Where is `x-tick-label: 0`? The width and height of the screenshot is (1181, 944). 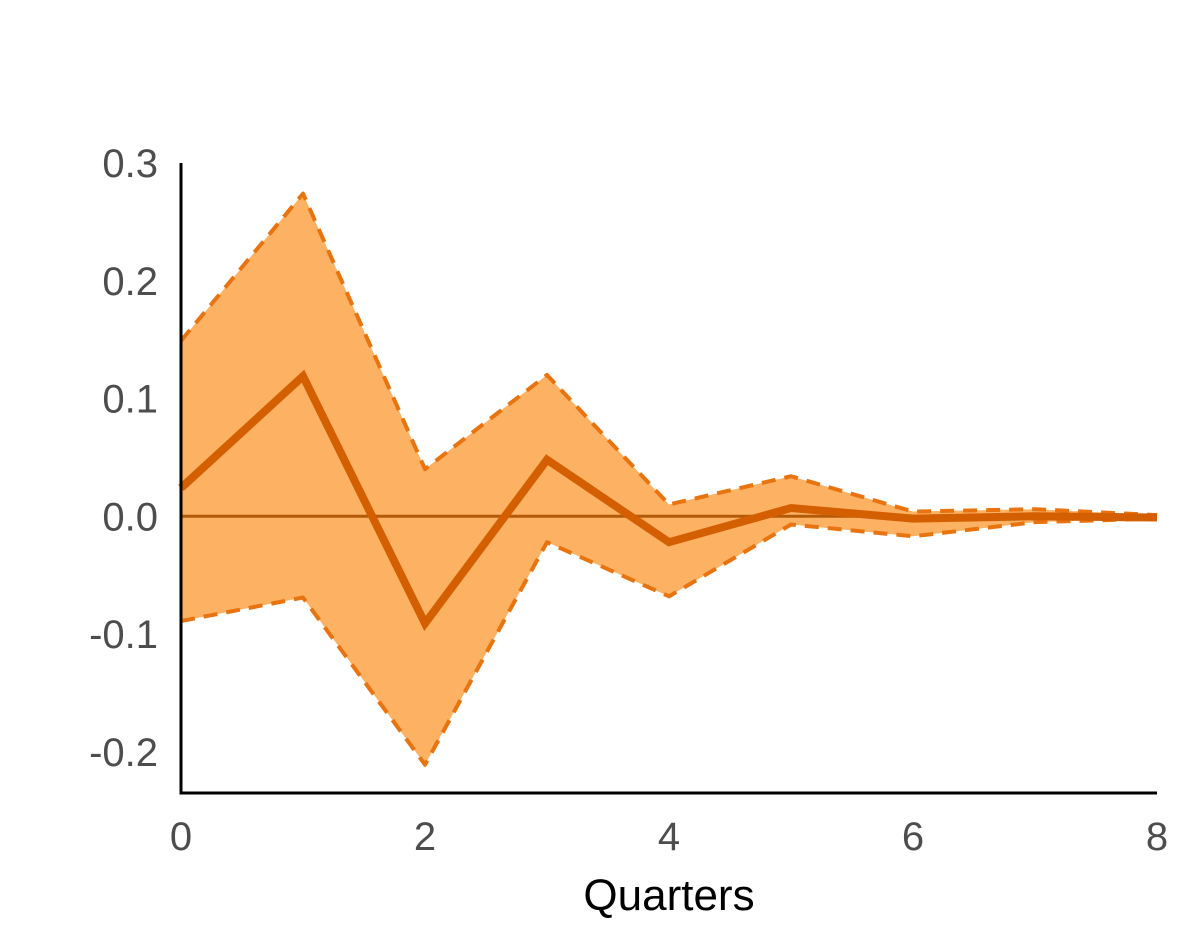
x-tick-label: 0 is located at coordinates (181, 837).